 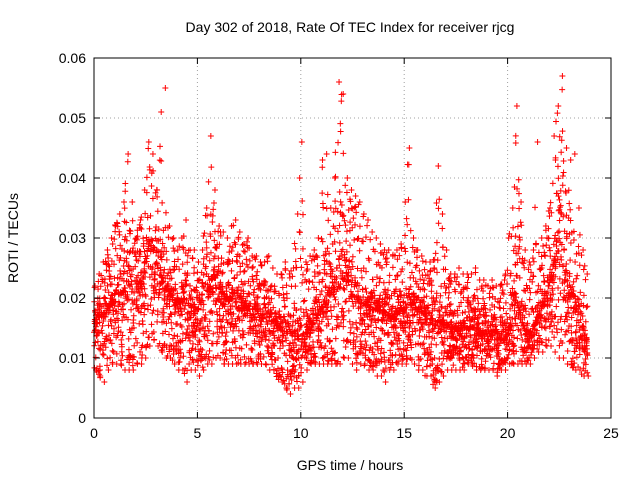 I want to click on x-tick-label: 25, so click(x=611, y=433).